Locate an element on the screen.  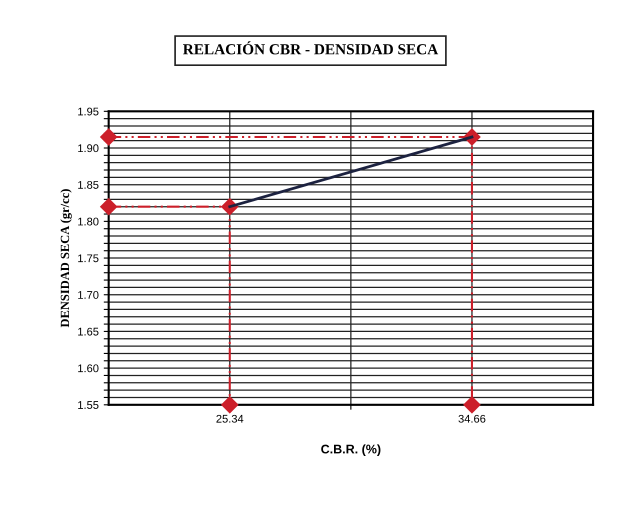
y-tick-label: 1.60 is located at coordinates (88, 368).